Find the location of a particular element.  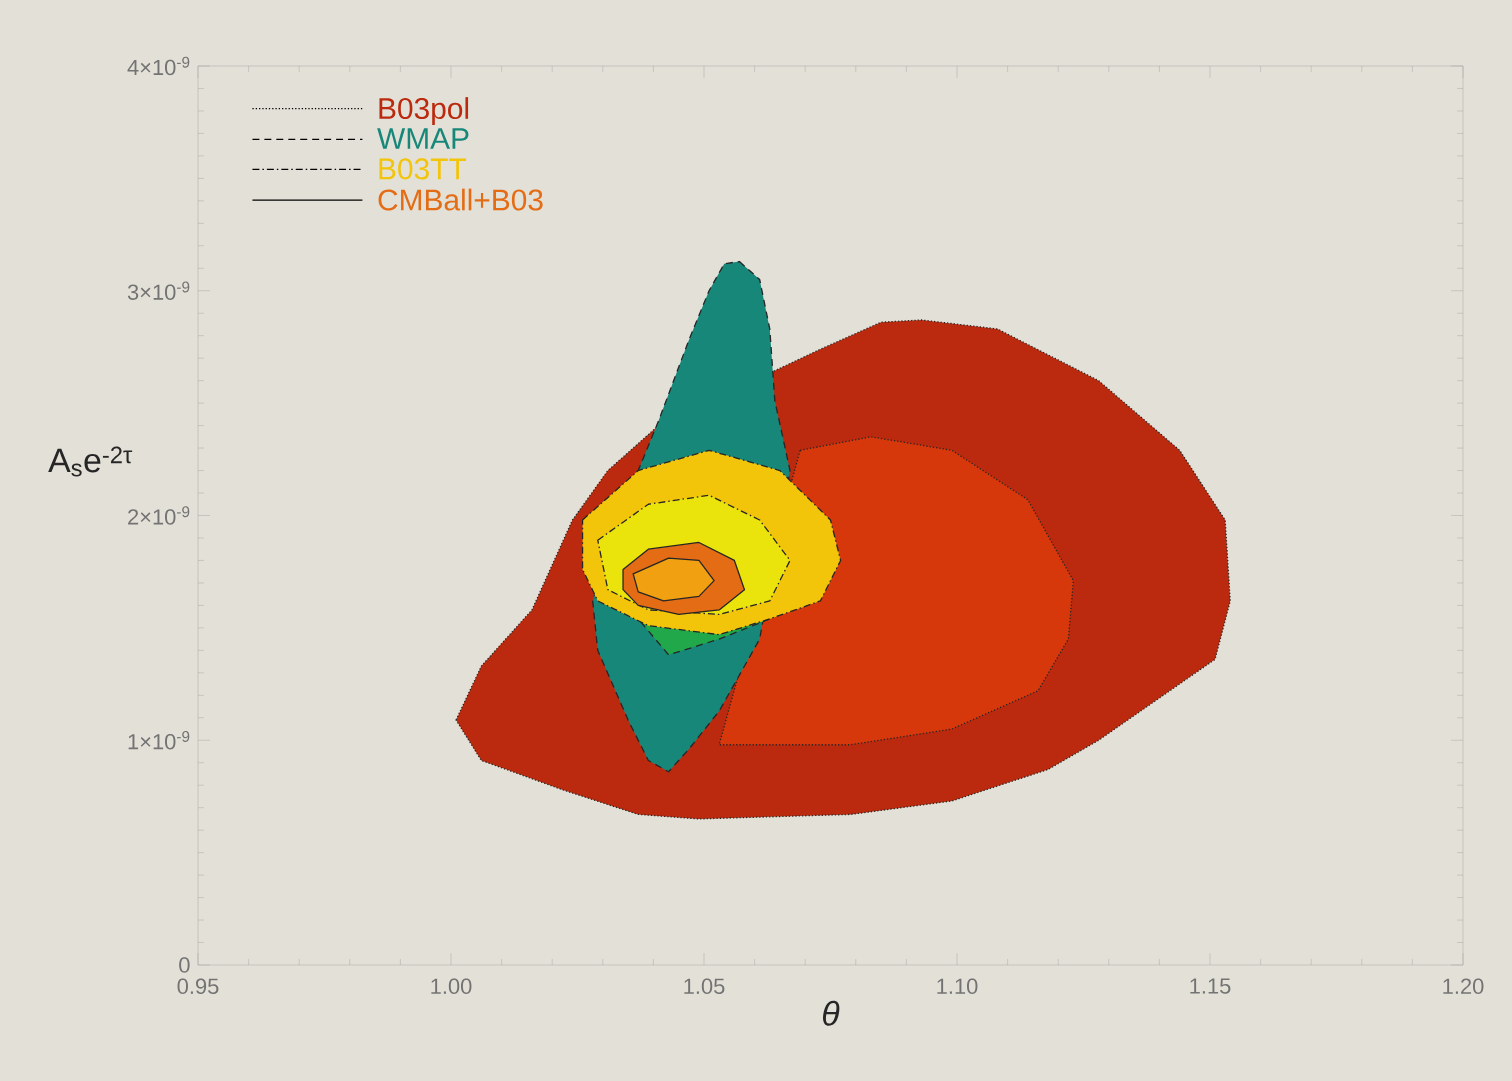

x-axis-title: θ is located at coordinates (831, 1013).